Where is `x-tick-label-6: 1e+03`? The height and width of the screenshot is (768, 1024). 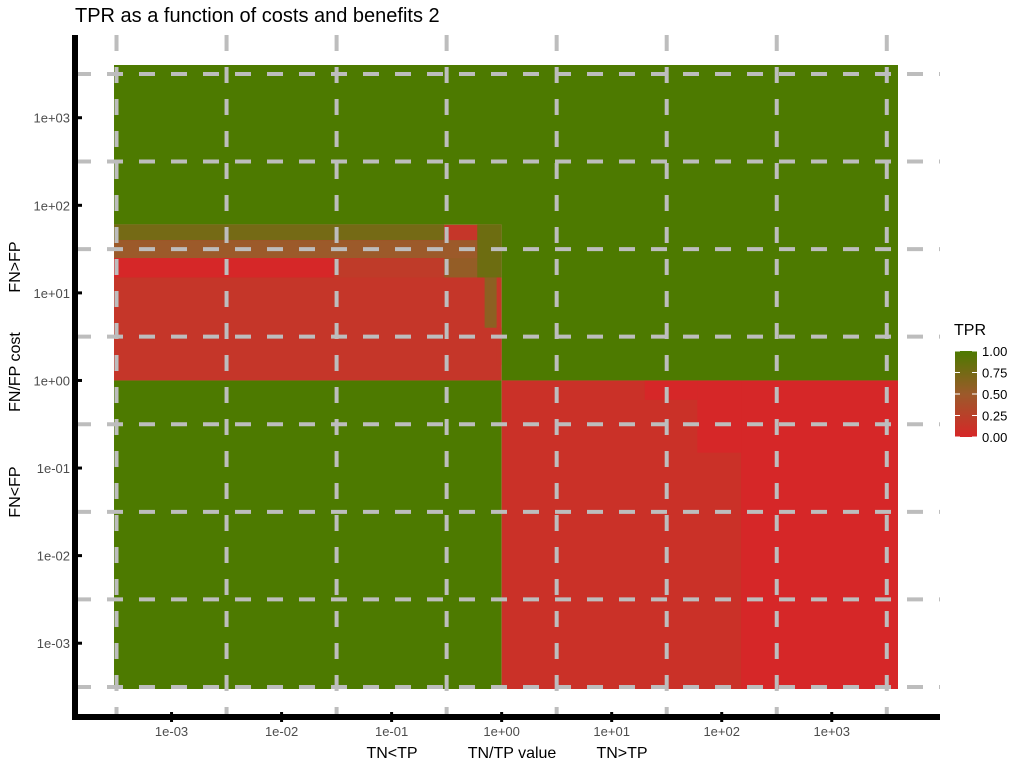
x-tick-label-6: 1e+03 is located at coordinates (831, 731).